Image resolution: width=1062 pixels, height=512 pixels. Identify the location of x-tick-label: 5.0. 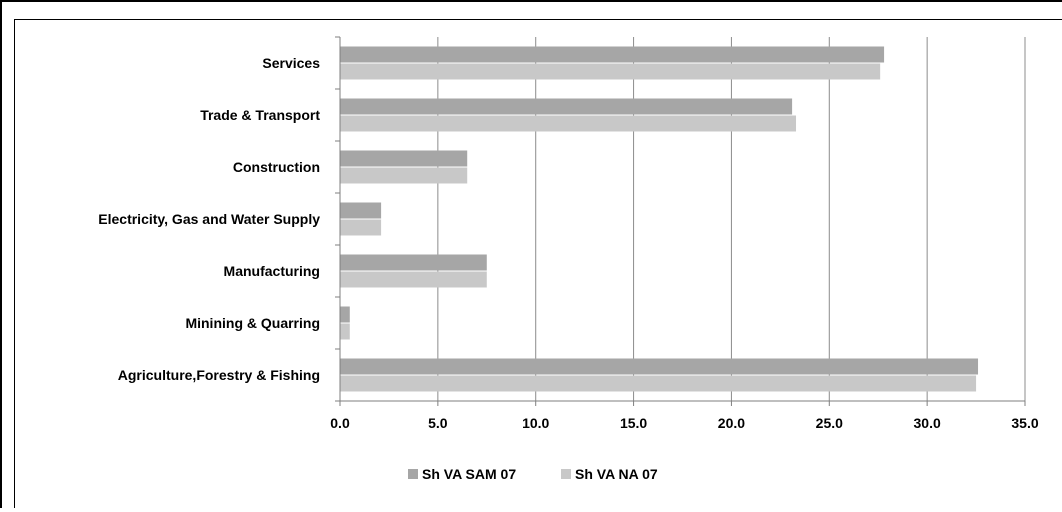
(438, 423).